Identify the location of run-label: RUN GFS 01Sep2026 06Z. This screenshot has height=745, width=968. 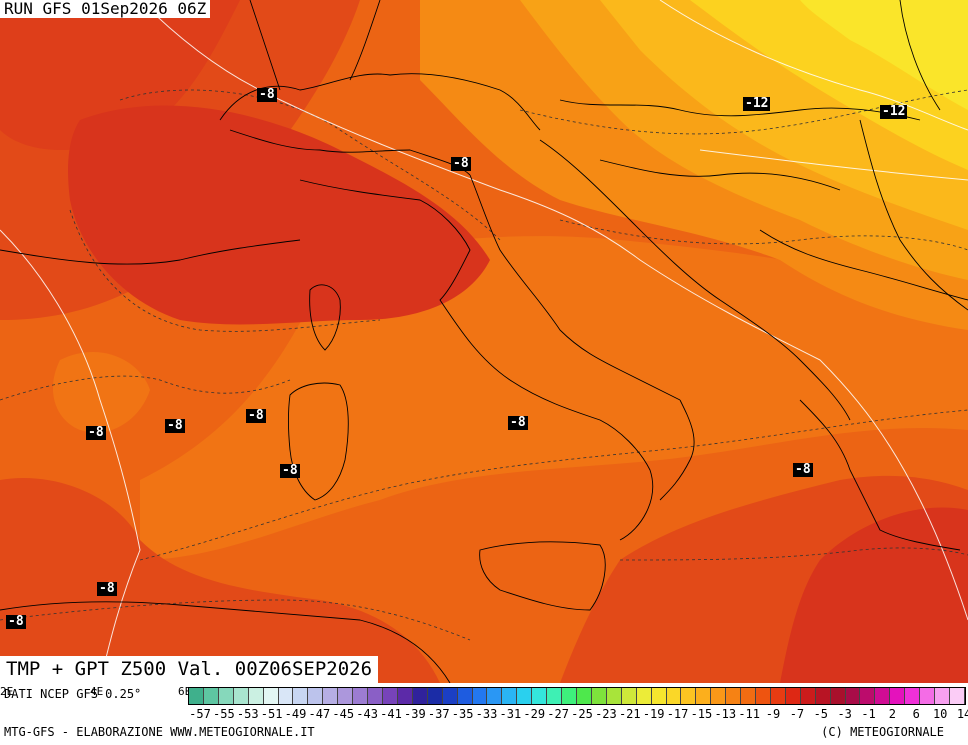
(105, 9).